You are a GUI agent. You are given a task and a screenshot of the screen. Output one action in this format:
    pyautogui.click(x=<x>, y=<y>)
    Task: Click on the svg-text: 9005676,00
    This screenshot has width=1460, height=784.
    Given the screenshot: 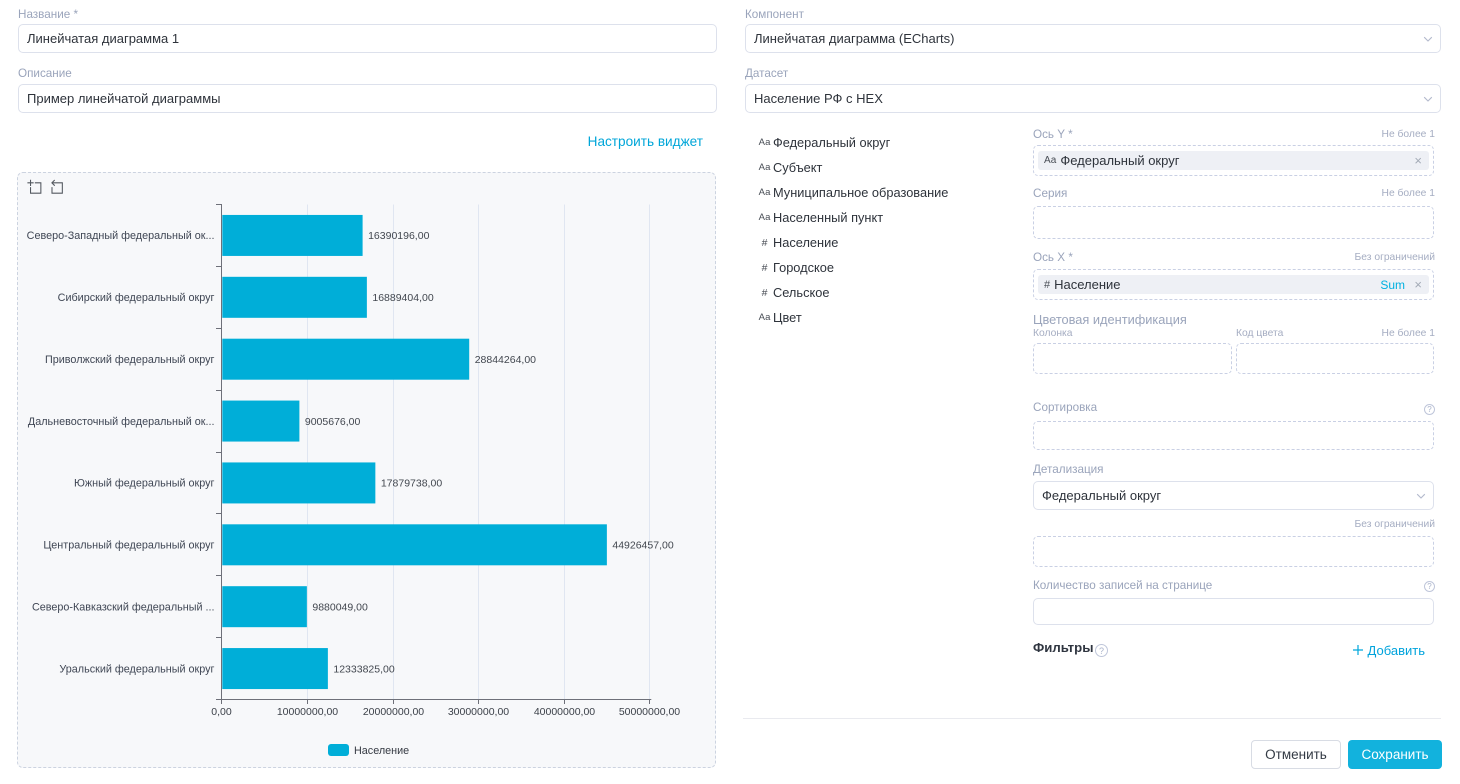 What is the action you would take?
    pyautogui.click(x=333, y=422)
    